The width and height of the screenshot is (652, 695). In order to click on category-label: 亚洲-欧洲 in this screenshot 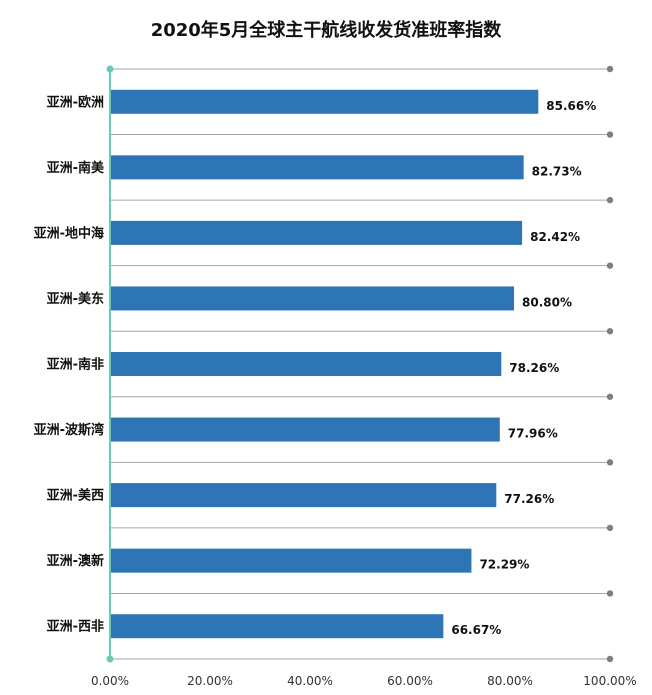, I will do `click(75, 102)`.